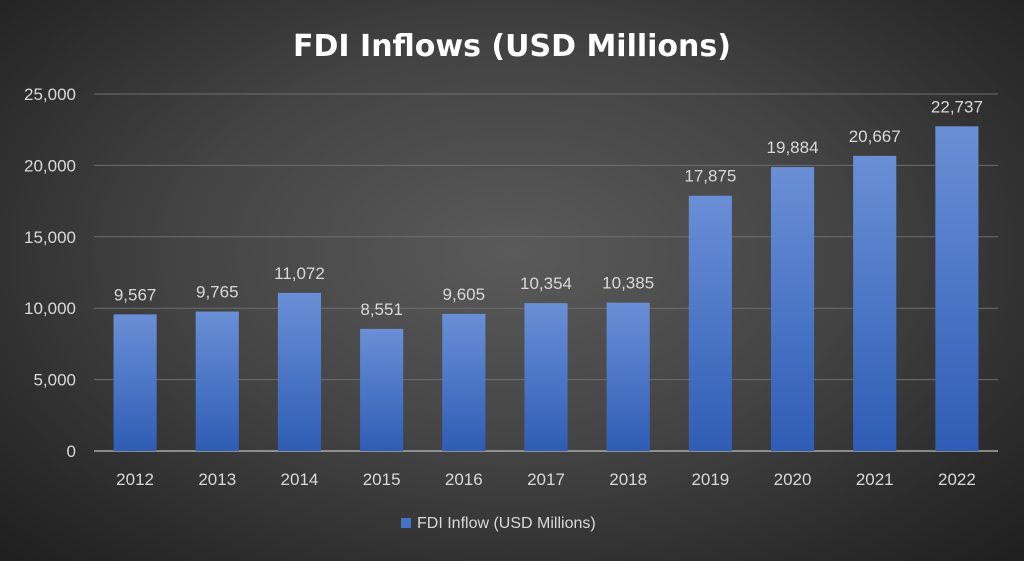  Describe the element at coordinates (710, 176) in the screenshot. I see `data-label-2019: 17,875` at that location.